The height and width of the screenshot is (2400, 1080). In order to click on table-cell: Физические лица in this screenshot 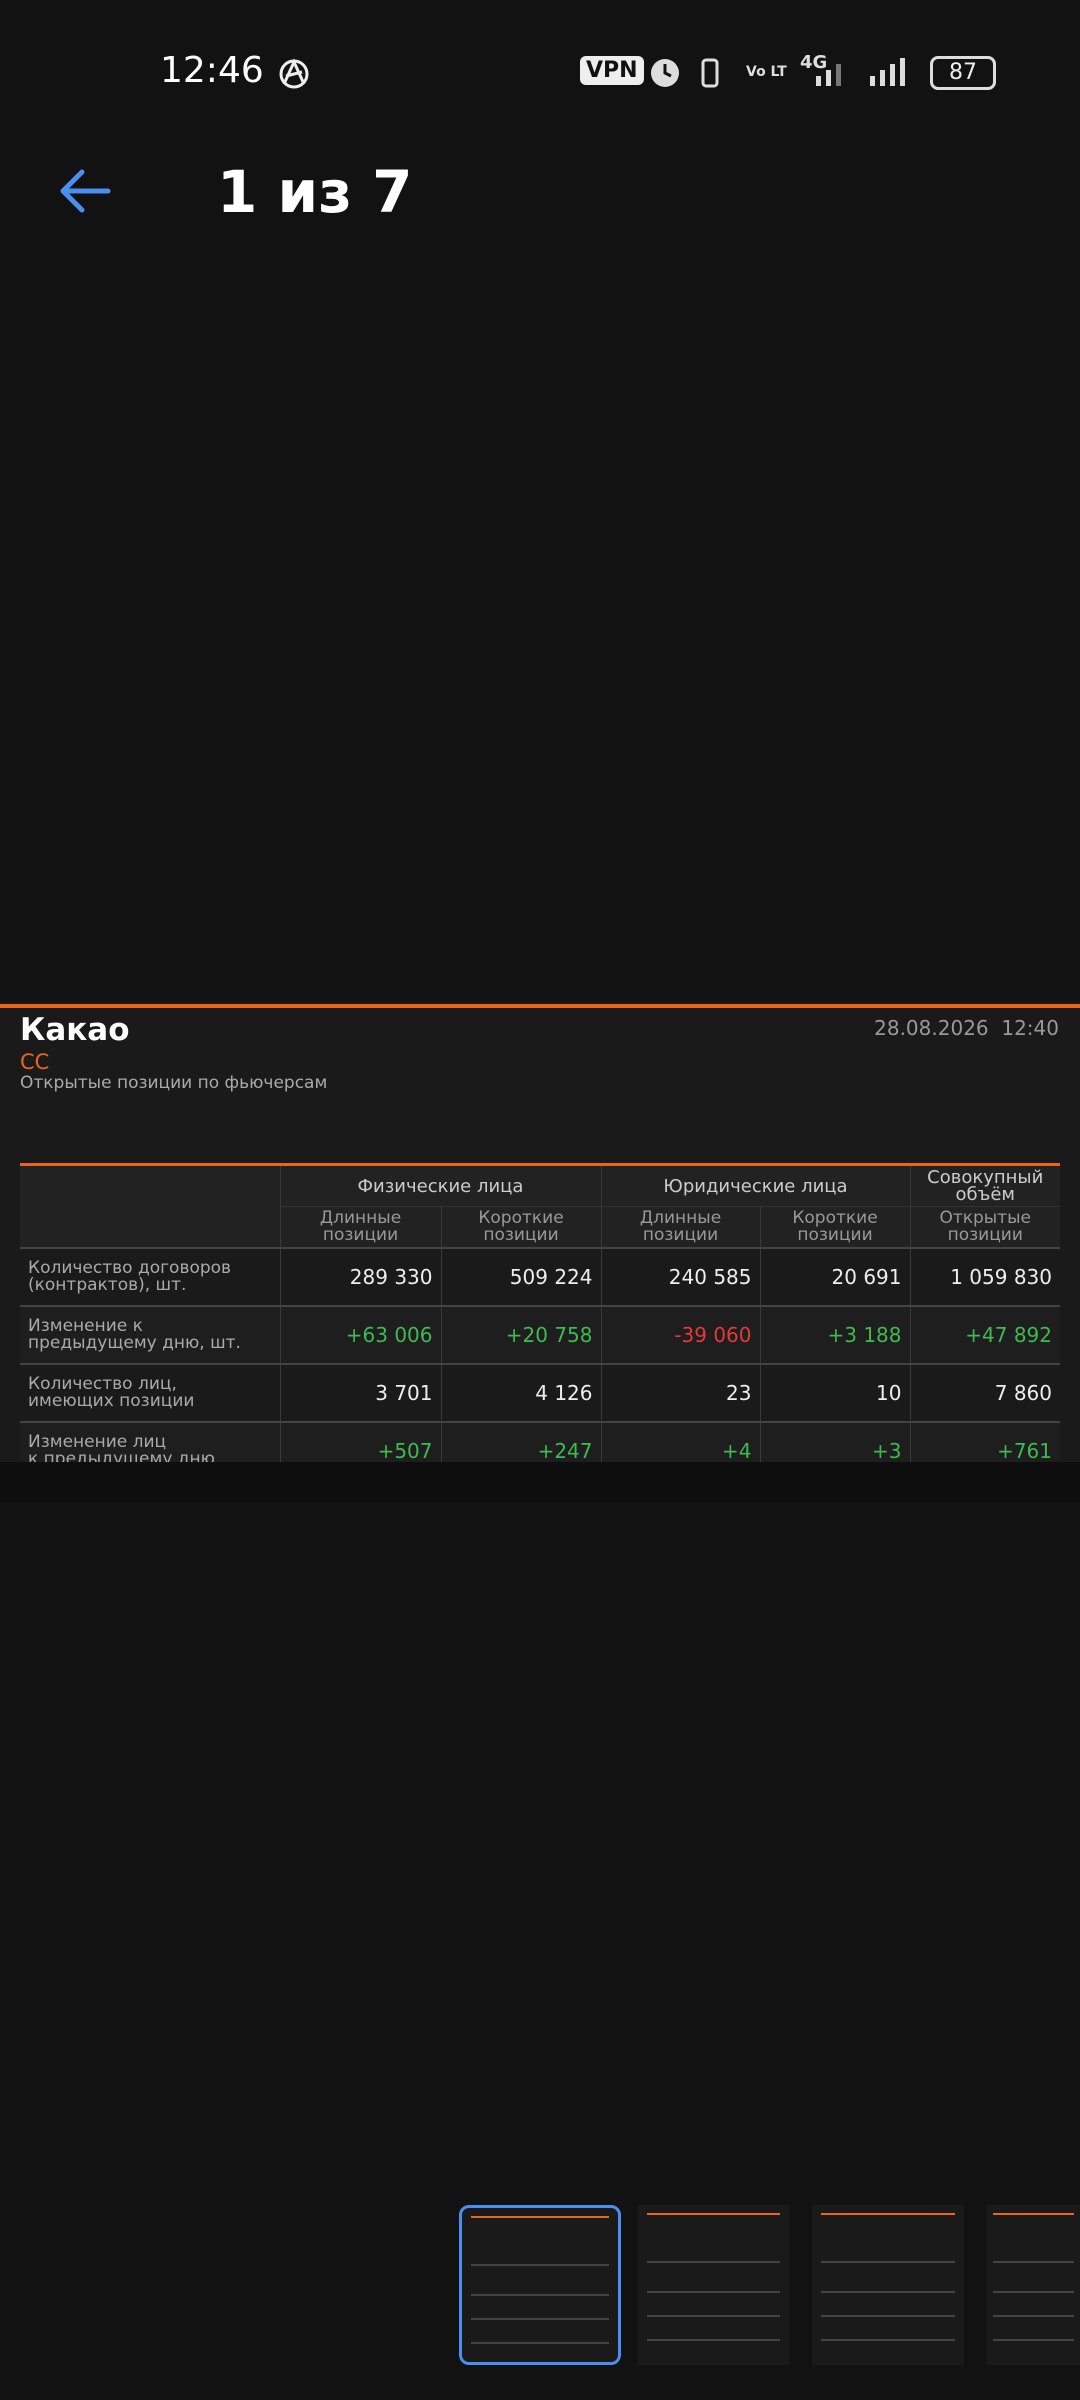, I will do `click(441, 1185)`.